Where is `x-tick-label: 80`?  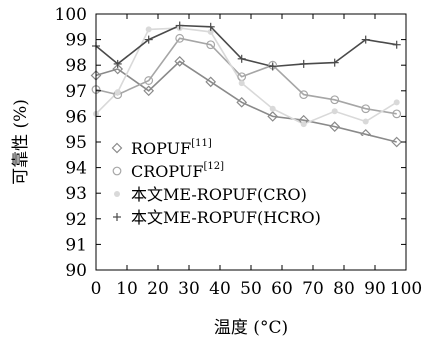
x-tick-label: 80 is located at coordinates (344, 289).